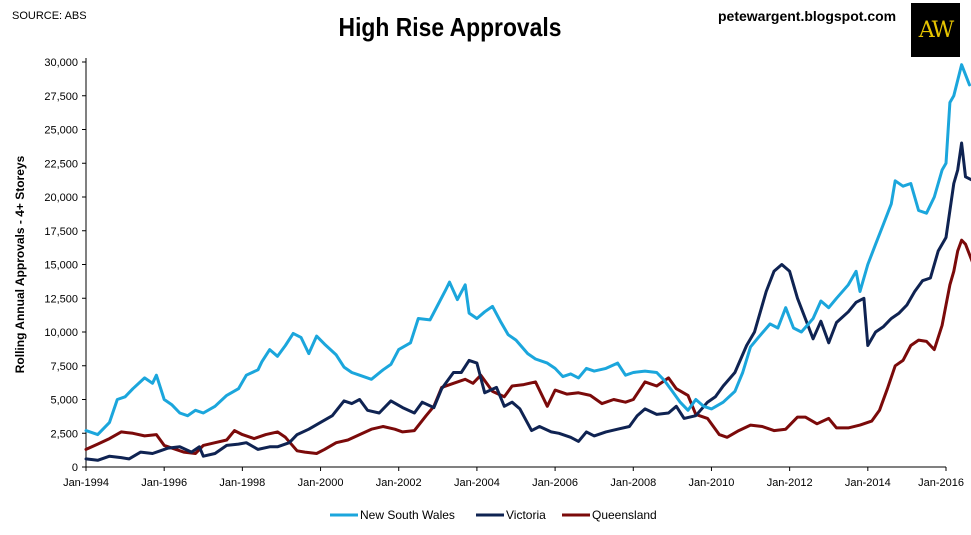 Image resolution: width=971 pixels, height=535 pixels. Describe the element at coordinates (61, 232) in the screenshot. I see `y-tick-label: 17,500` at that location.